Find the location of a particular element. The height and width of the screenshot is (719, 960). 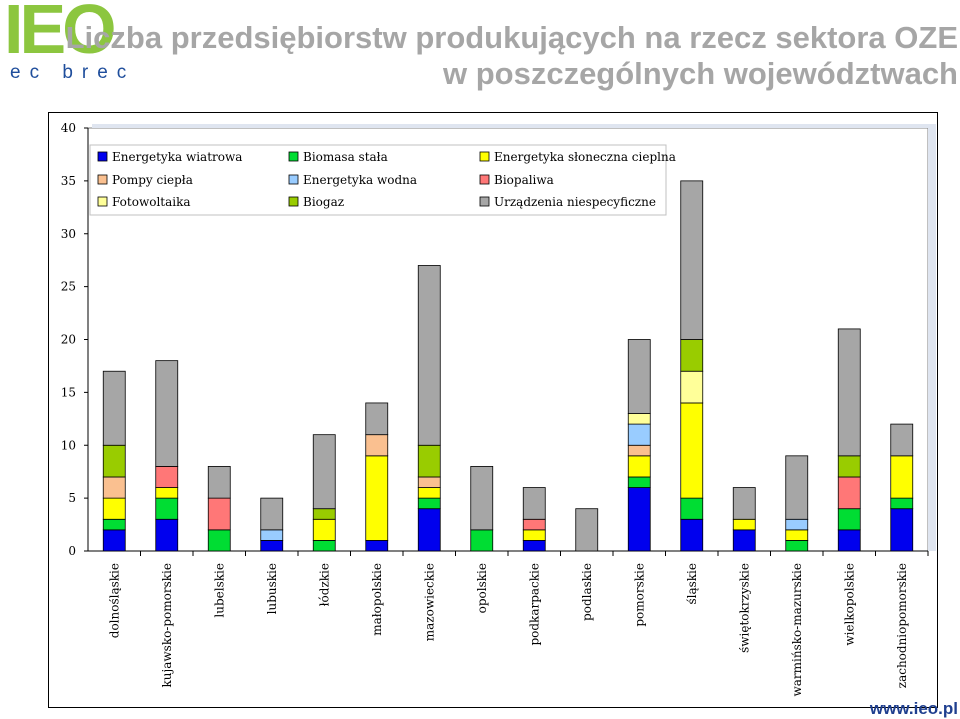

x-category-label: małopolskie is located at coordinates (377, 599).